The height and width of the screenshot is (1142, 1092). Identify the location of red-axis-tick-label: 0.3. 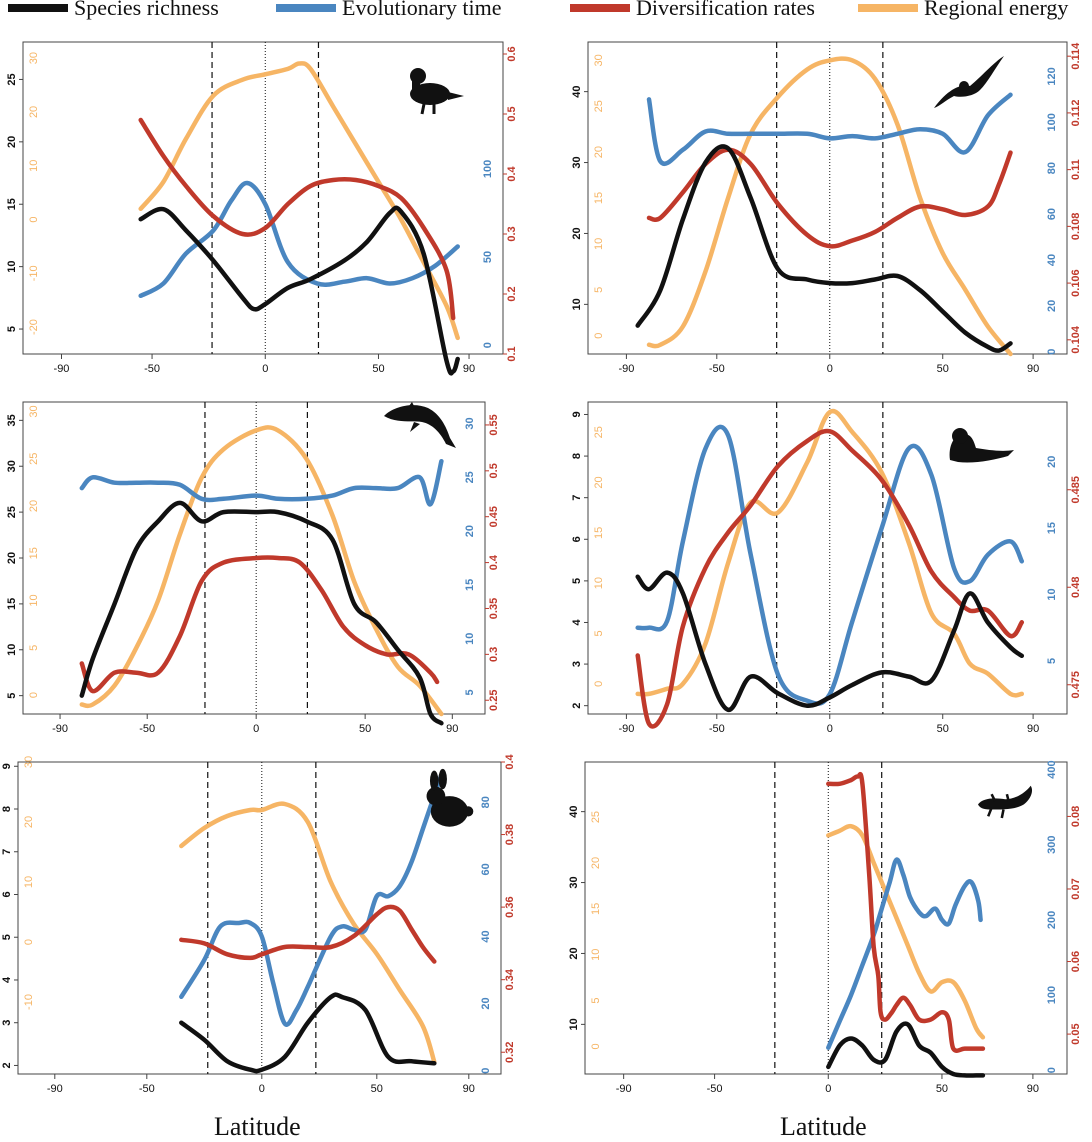
(512, 233).